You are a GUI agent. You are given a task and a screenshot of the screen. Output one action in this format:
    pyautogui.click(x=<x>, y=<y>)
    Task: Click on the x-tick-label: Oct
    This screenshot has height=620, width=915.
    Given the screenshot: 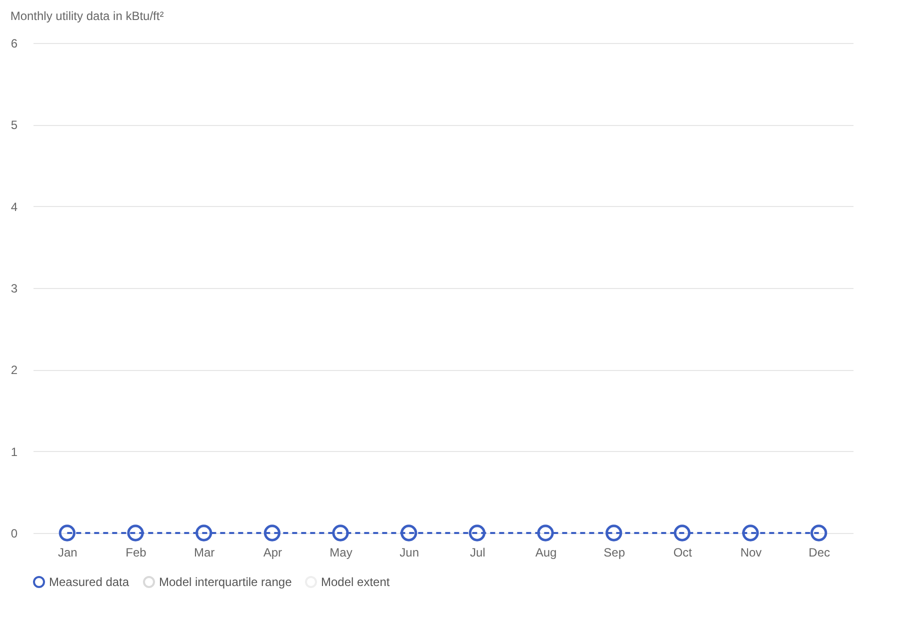 What is the action you would take?
    pyautogui.click(x=683, y=553)
    